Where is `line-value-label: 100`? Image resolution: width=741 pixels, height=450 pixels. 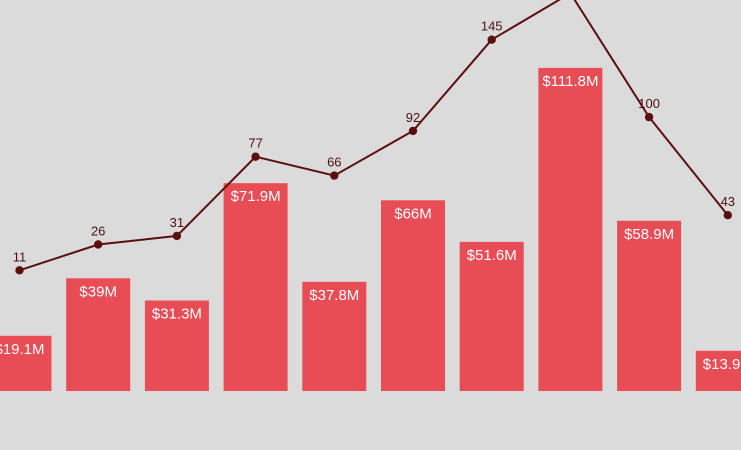
line-value-label: 100 is located at coordinates (649, 103).